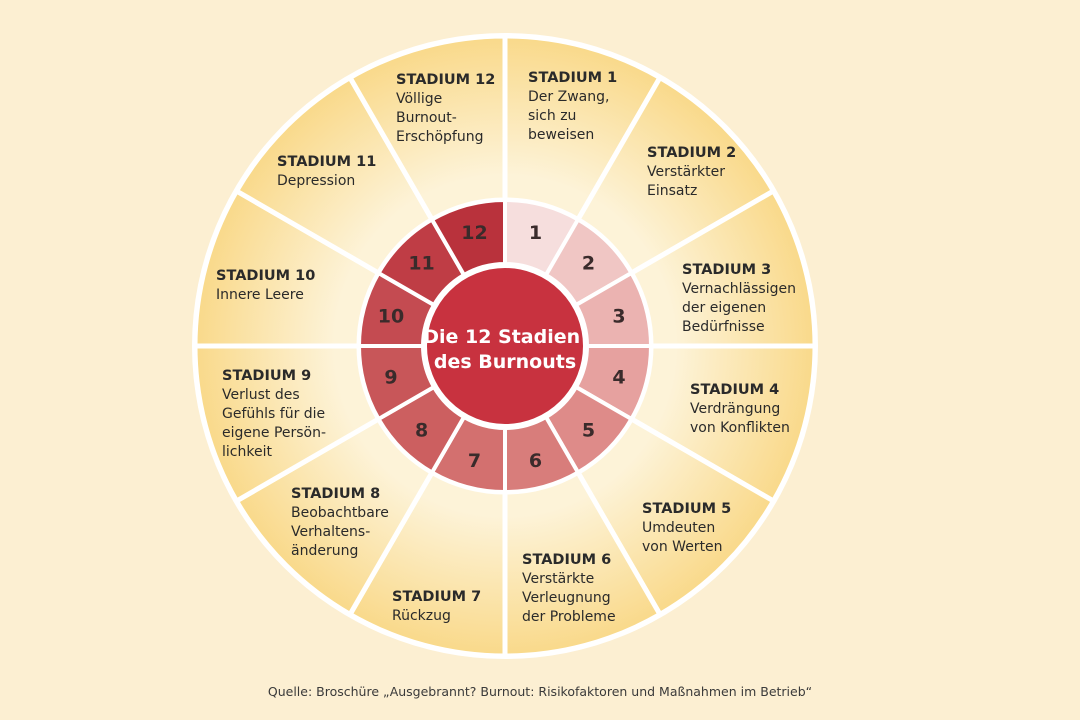  What do you see at coordinates (436, 597) in the screenshot?
I see `stage-heading-7: STADIUM 7` at bounding box center [436, 597].